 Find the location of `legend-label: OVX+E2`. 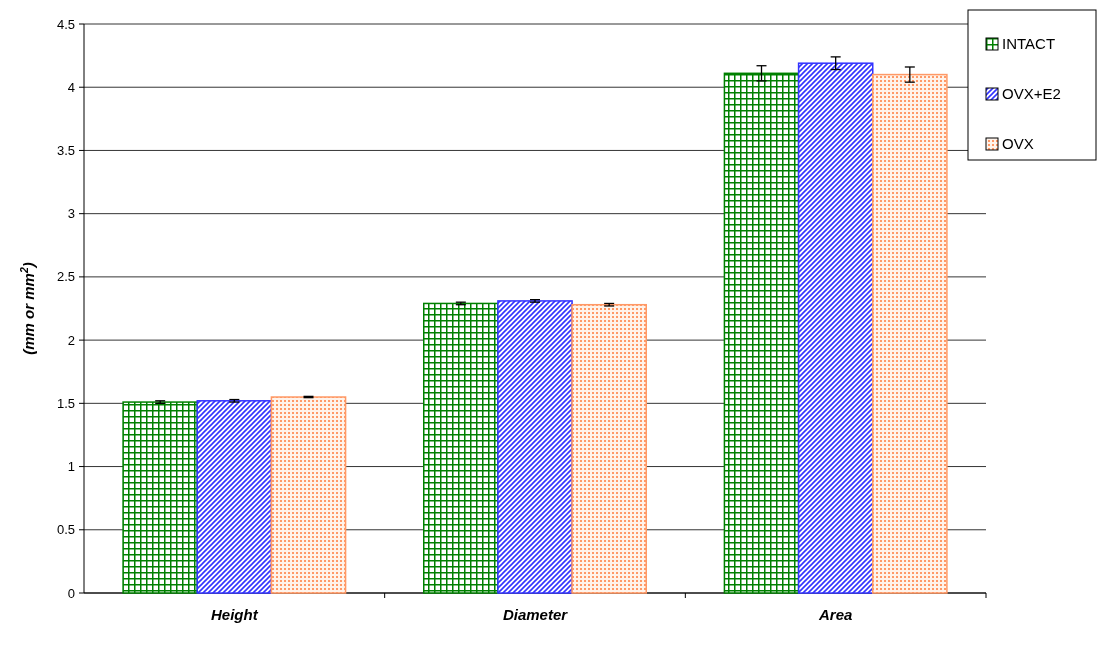

legend-label: OVX+E2 is located at coordinates (1031, 94).